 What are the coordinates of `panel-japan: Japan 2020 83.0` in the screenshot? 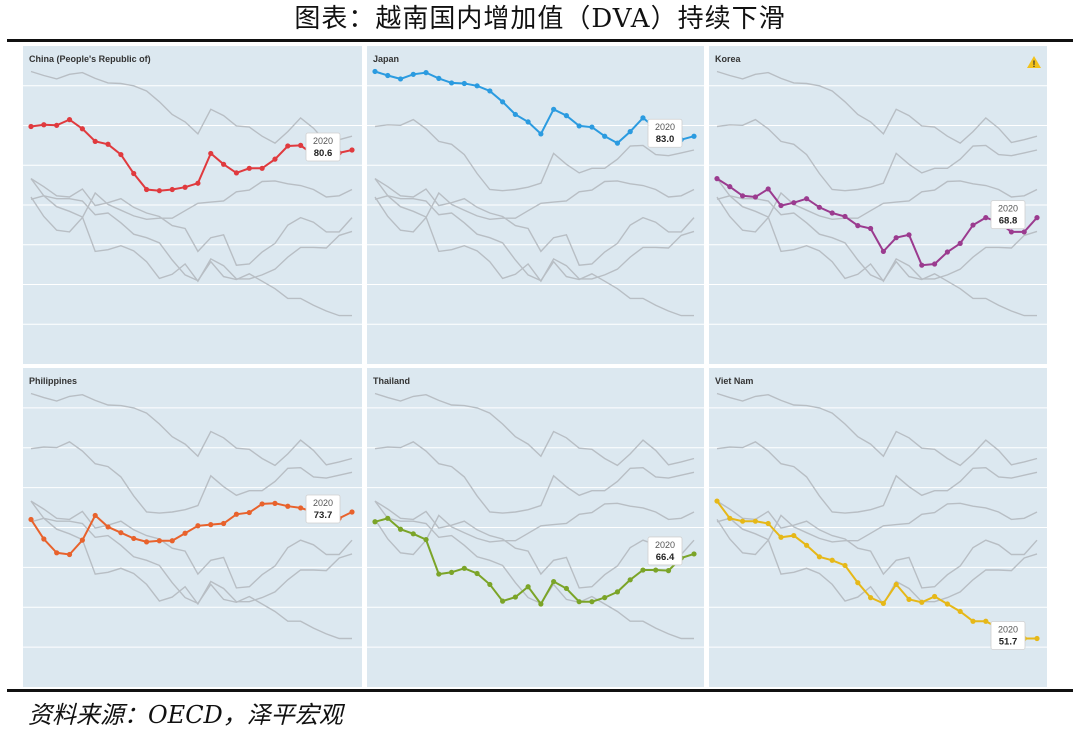 It's located at (535, 205).